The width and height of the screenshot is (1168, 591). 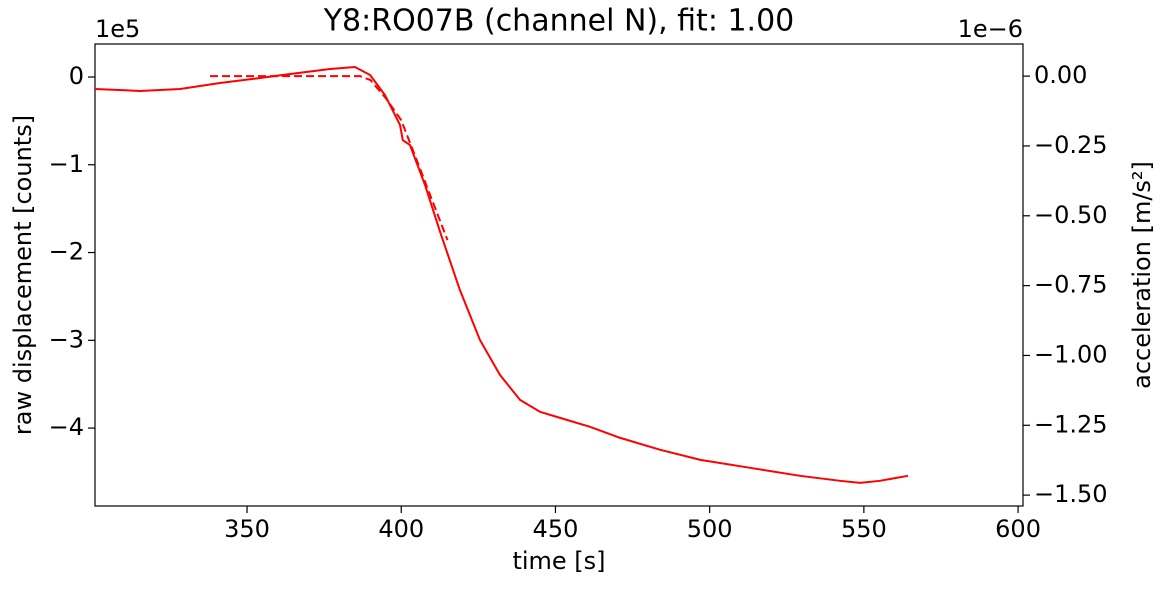 What do you see at coordinates (1071, 215) in the screenshot?
I see `y2-tick-label: −0.50` at bounding box center [1071, 215].